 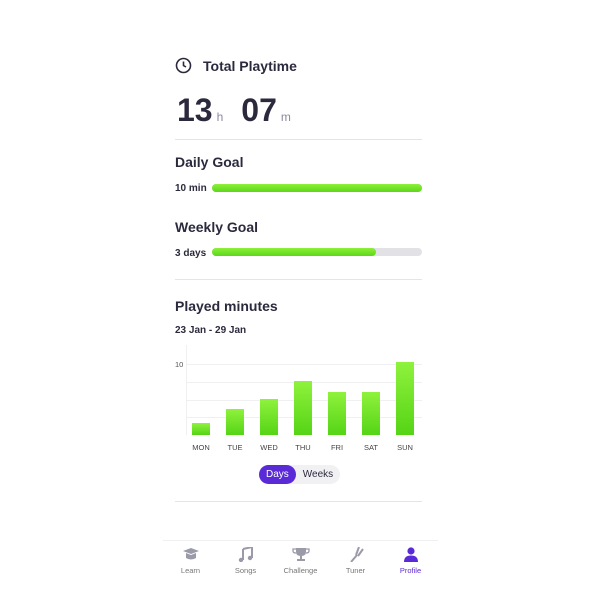 I want to click on nav-challenge: Challenge, so click(x=300, y=563).